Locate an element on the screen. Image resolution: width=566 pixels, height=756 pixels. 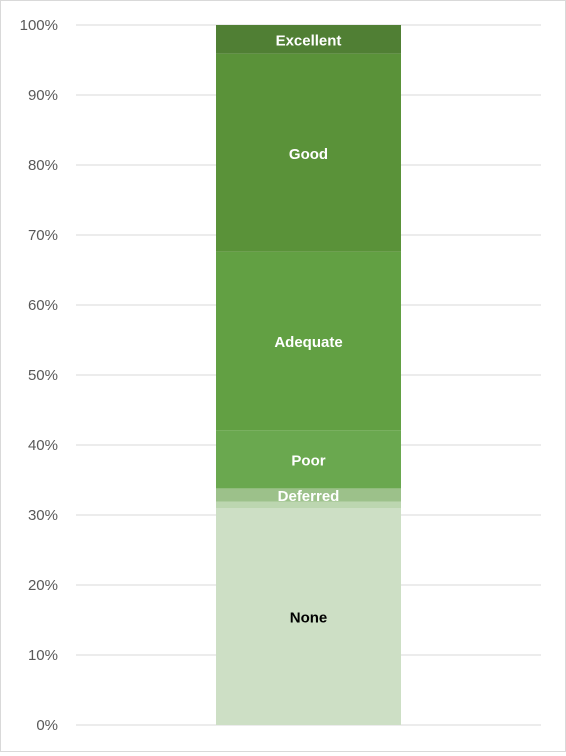
bar-segment-excellent is located at coordinates (308, 39).